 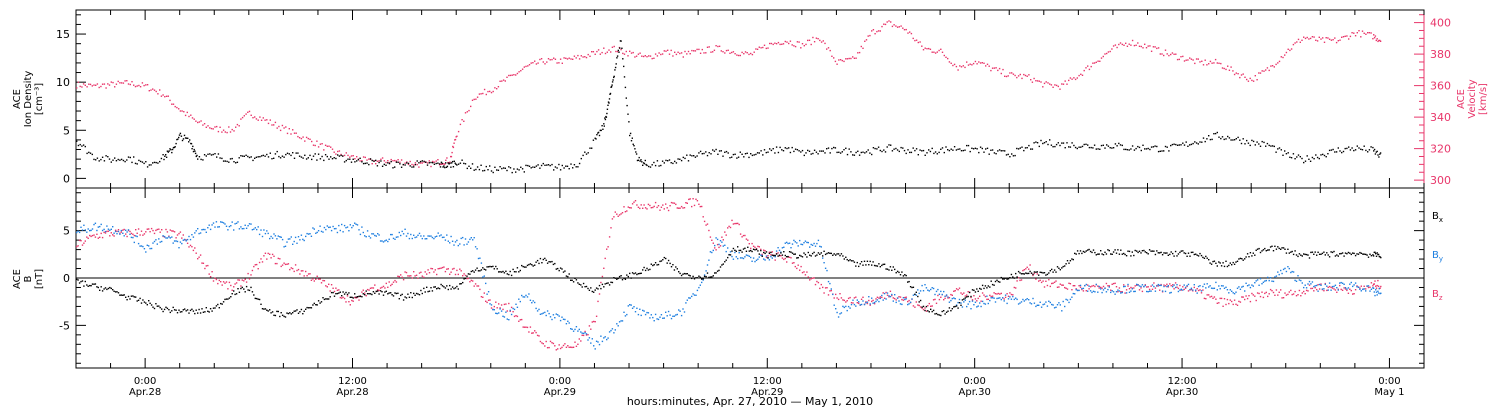 I want to click on top-left-axis-label: ACEIon Density[cm⁻³], so click(x=28, y=99).